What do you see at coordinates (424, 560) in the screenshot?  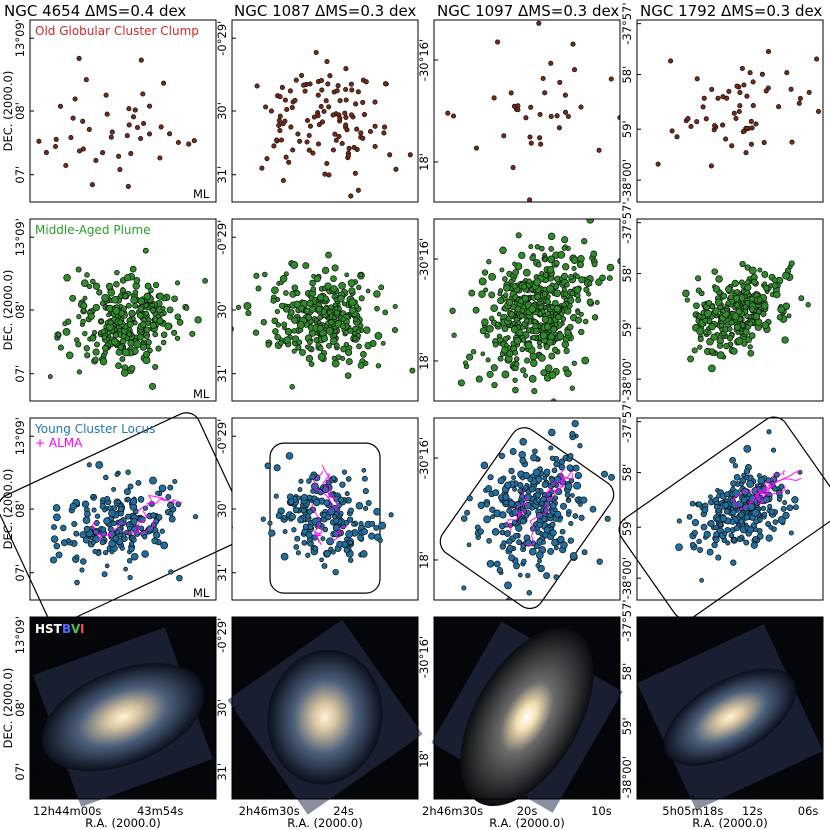 I see `dec-tick-label: 18'` at bounding box center [424, 560].